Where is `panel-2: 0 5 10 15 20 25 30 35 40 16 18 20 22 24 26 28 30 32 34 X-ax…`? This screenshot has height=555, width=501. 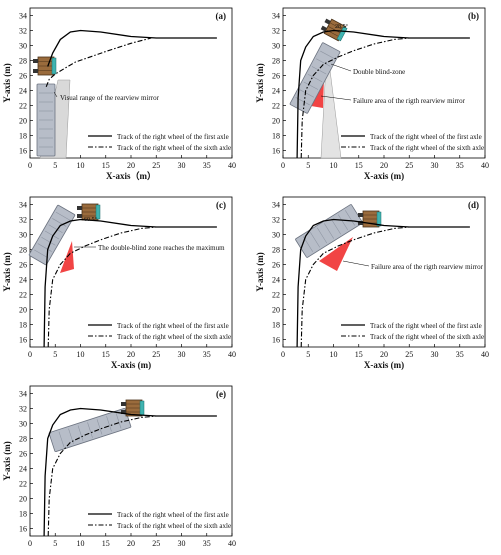
panel-2: 0 5 10 15 20 25 30 35 40 16 18 20 22 24 26 28 30 32 34 X-ax… is located at coordinates (372, 94).